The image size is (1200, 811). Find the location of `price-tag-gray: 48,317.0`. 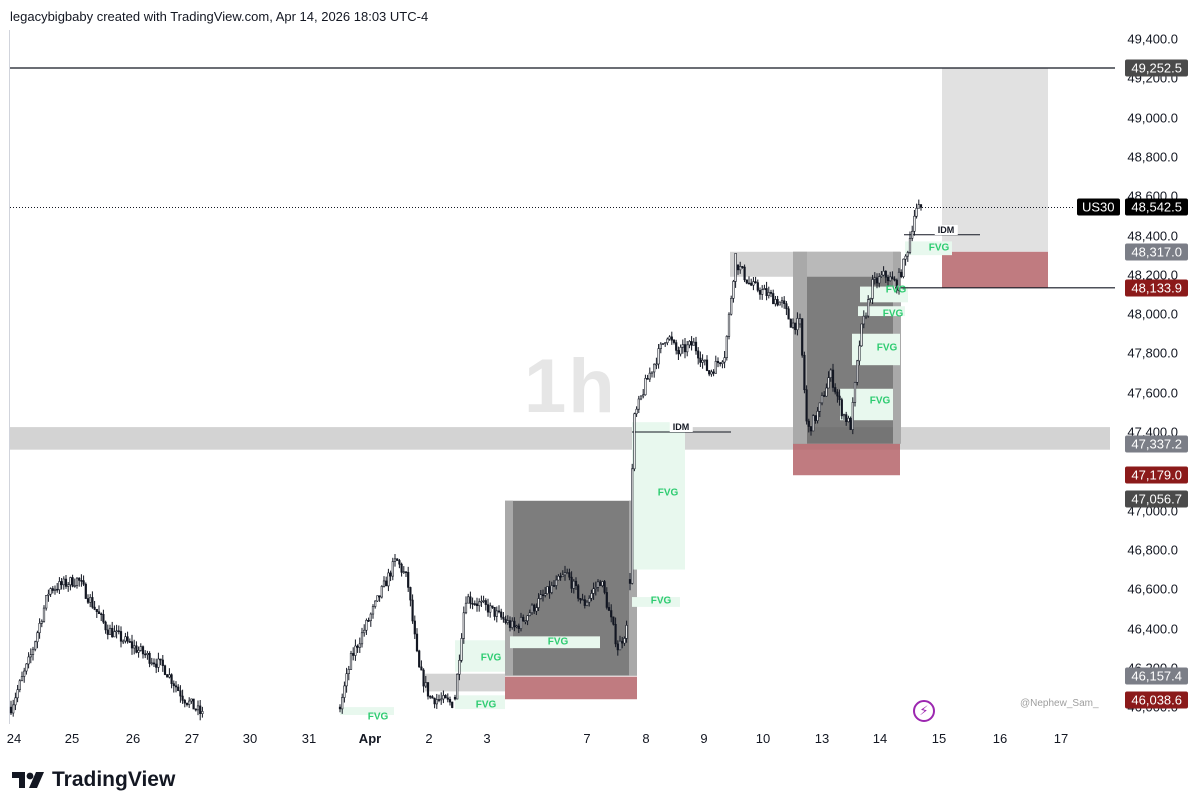

price-tag-gray: 48,317.0 is located at coordinates (1156, 252).